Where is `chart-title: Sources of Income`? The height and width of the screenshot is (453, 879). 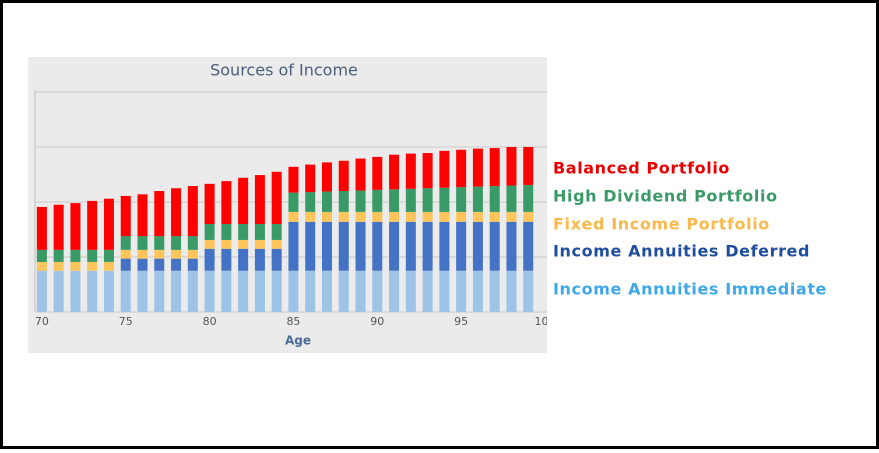 chart-title: Sources of Income is located at coordinates (284, 70).